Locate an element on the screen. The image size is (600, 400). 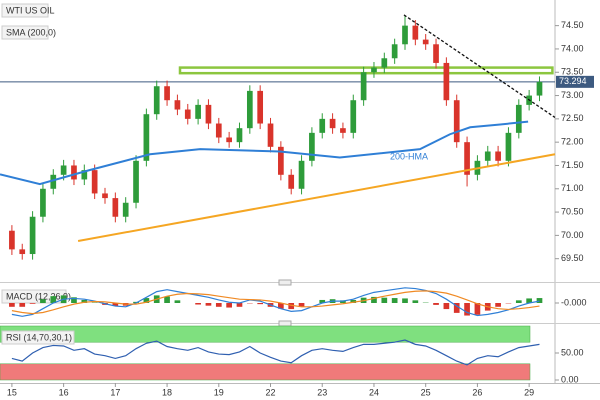
x-tick-label: 26 is located at coordinates (477, 392).